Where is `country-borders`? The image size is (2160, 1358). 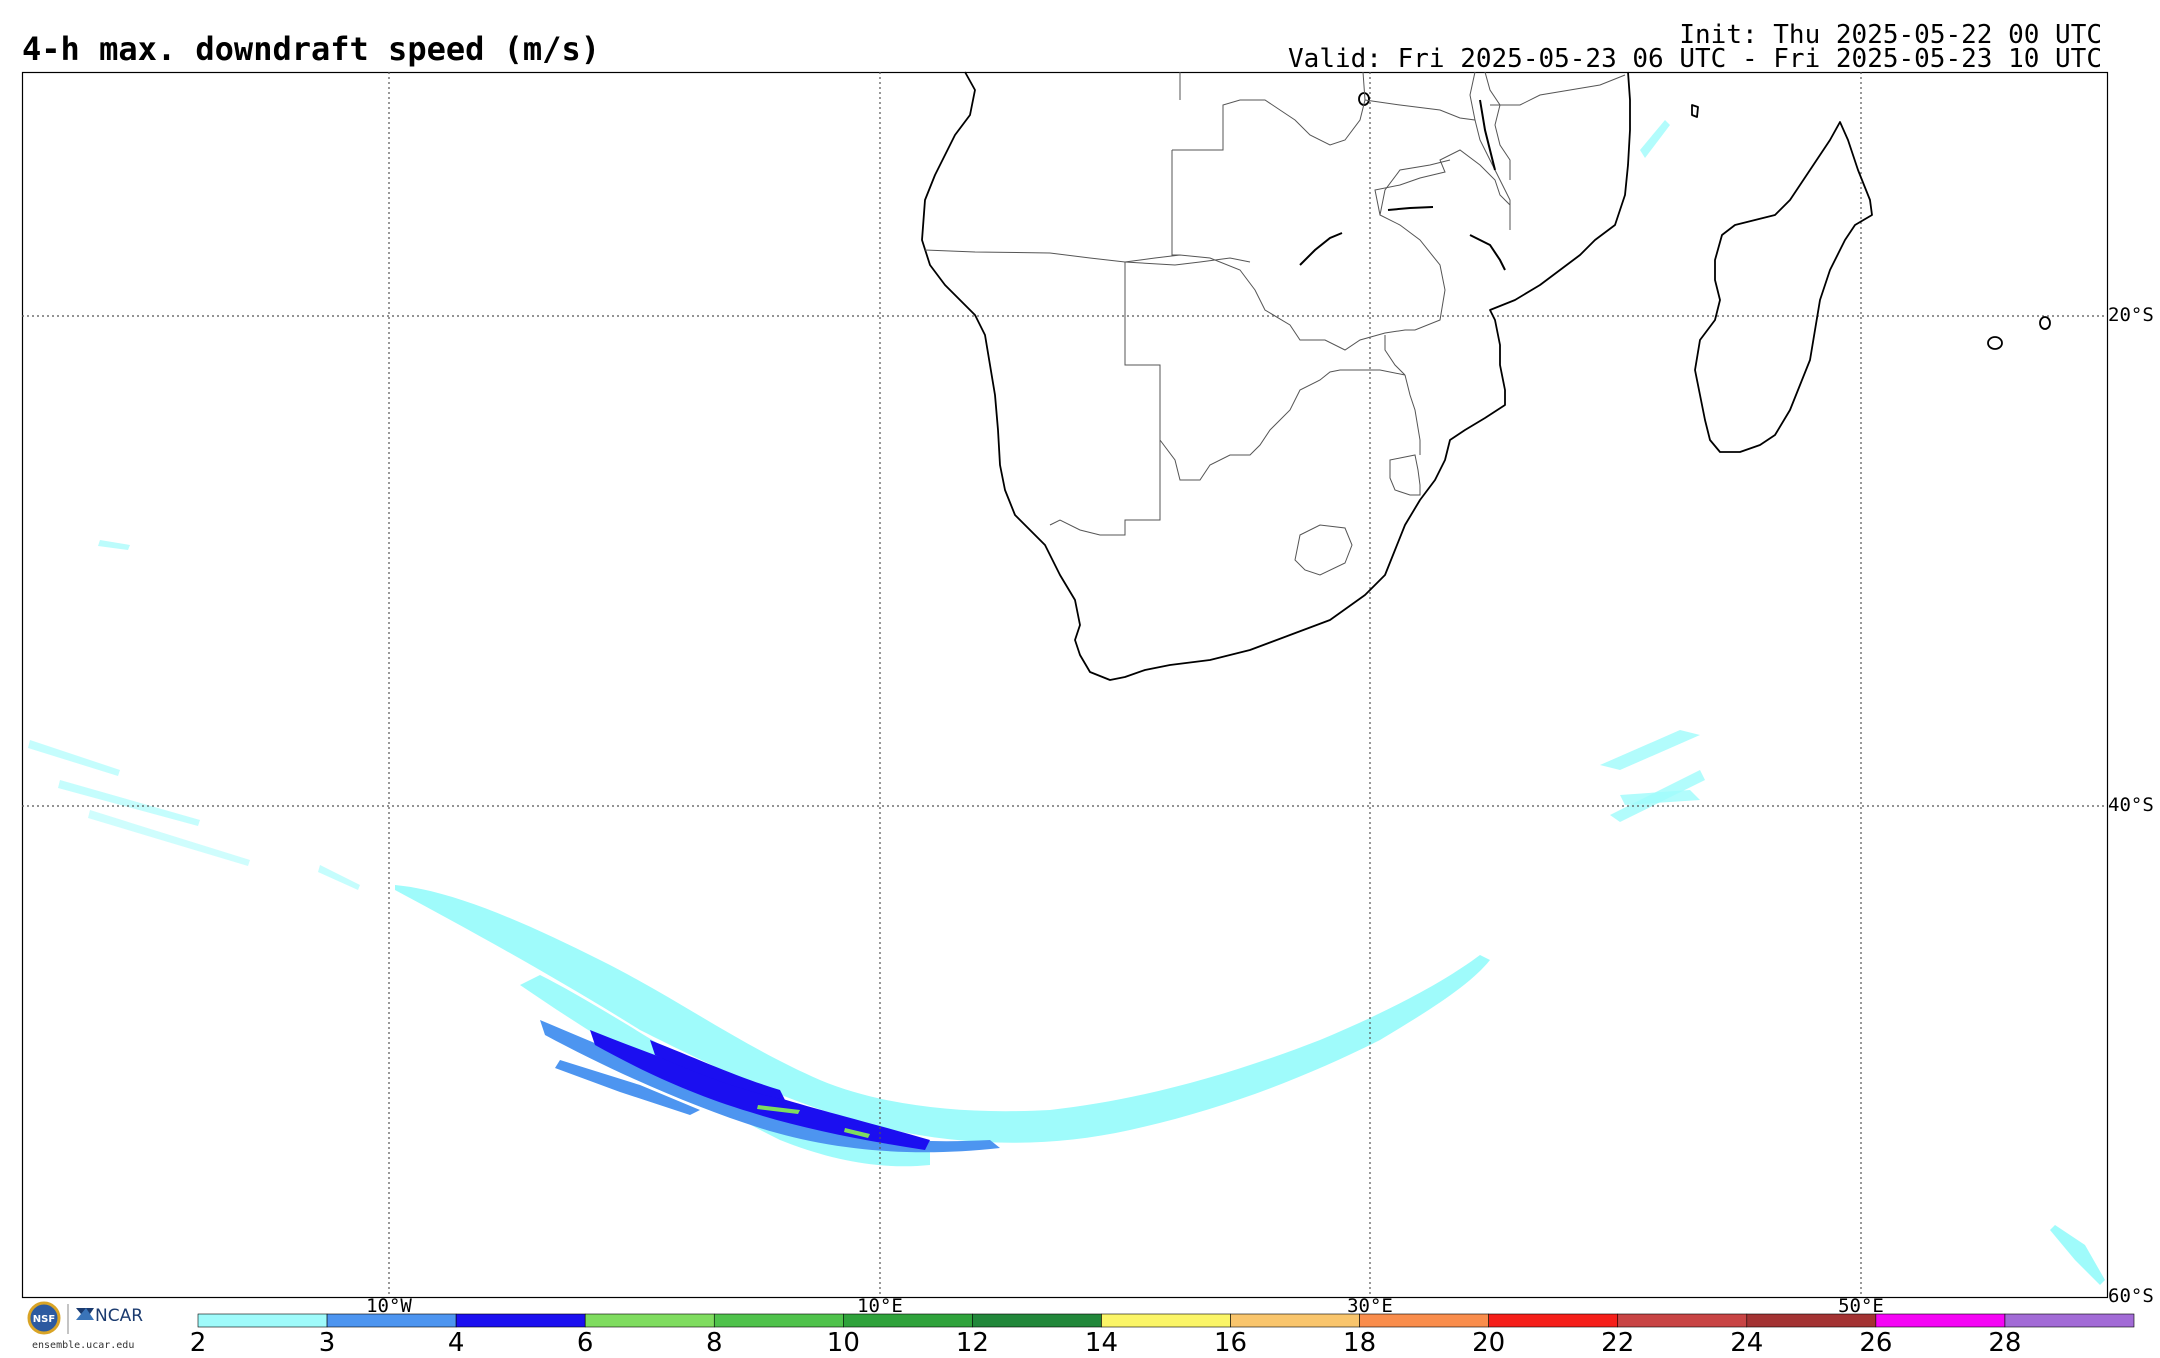
country-borders is located at coordinates (1275, 323).